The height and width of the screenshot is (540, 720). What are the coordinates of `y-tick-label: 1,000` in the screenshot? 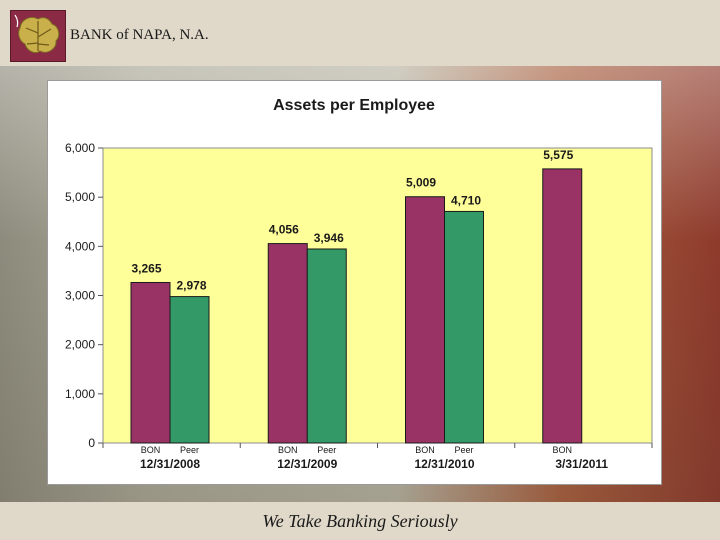 It's located at (80, 394).